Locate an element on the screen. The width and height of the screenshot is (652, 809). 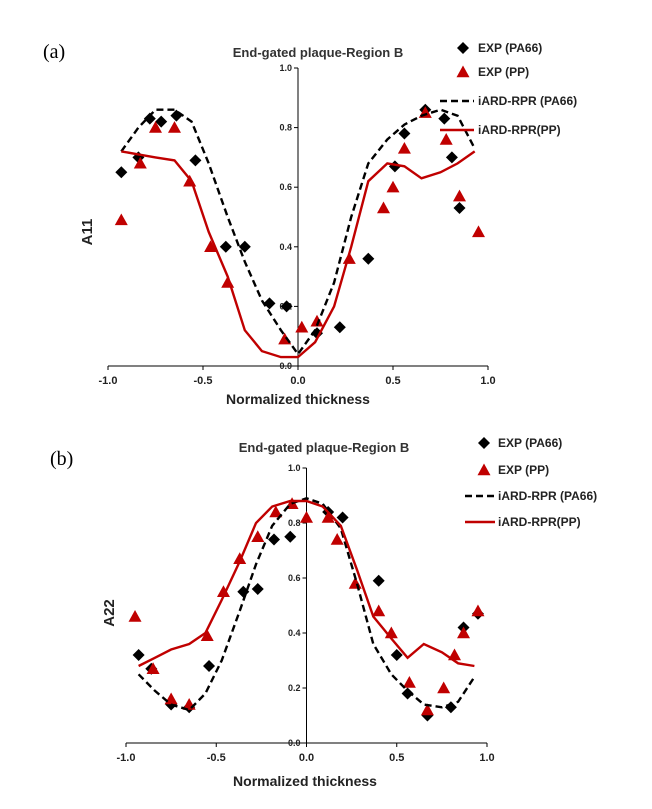
legend-label: EXP (PA66) is located at coordinates (510, 48).